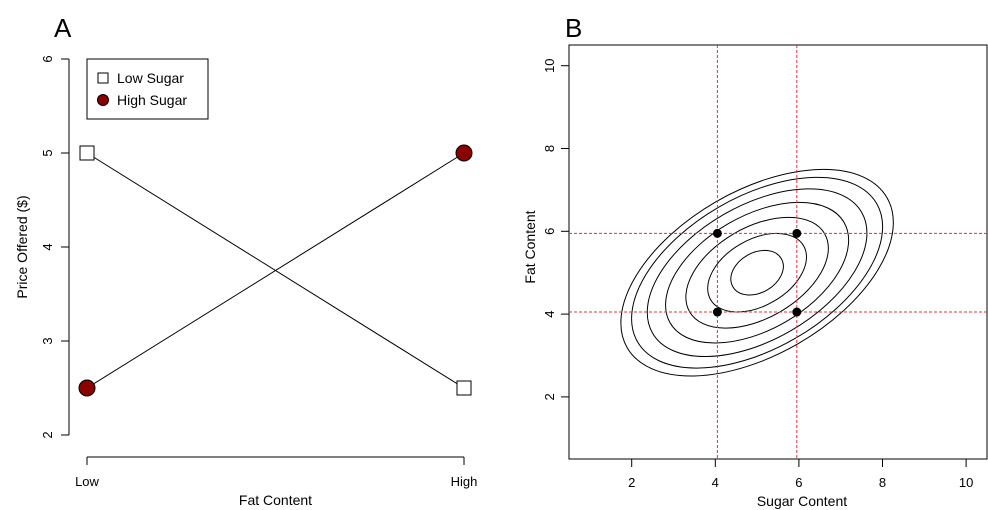 The width and height of the screenshot is (988, 510). I want to click on panel-b-x-tick-label: 8, so click(882, 482).